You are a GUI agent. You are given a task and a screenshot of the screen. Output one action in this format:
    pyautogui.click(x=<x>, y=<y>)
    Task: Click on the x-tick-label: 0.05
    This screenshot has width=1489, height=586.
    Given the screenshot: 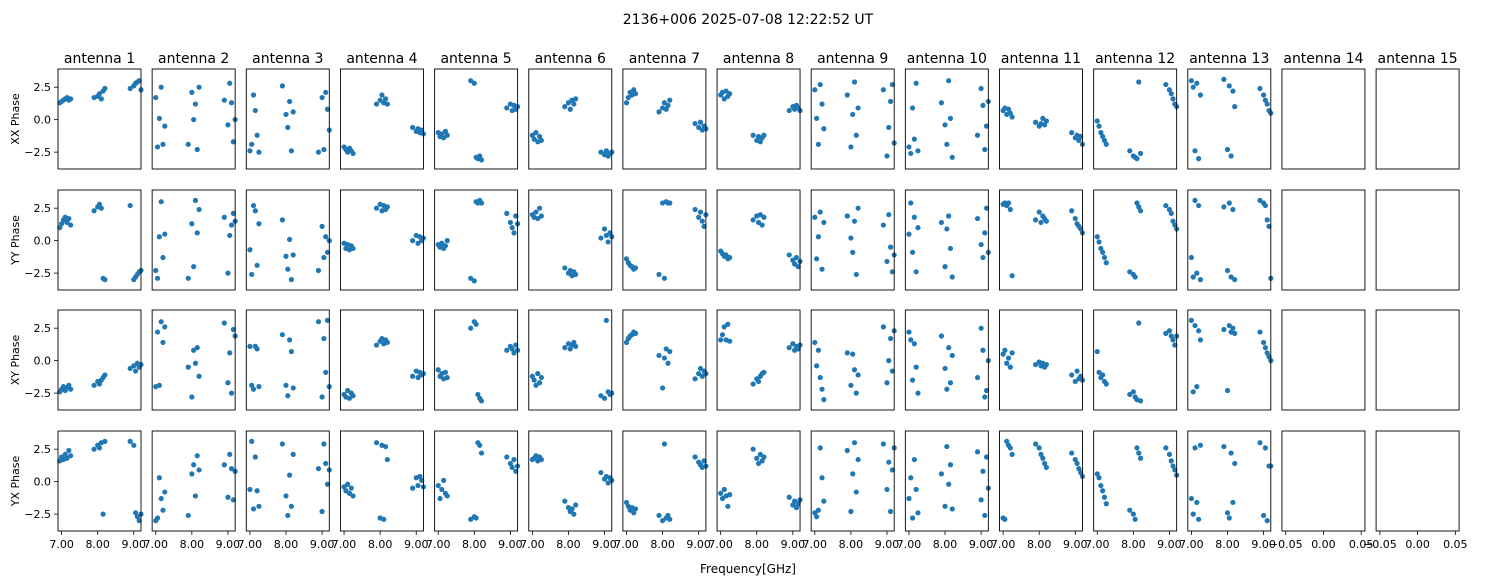 What is the action you would take?
    pyautogui.click(x=1455, y=544)
    